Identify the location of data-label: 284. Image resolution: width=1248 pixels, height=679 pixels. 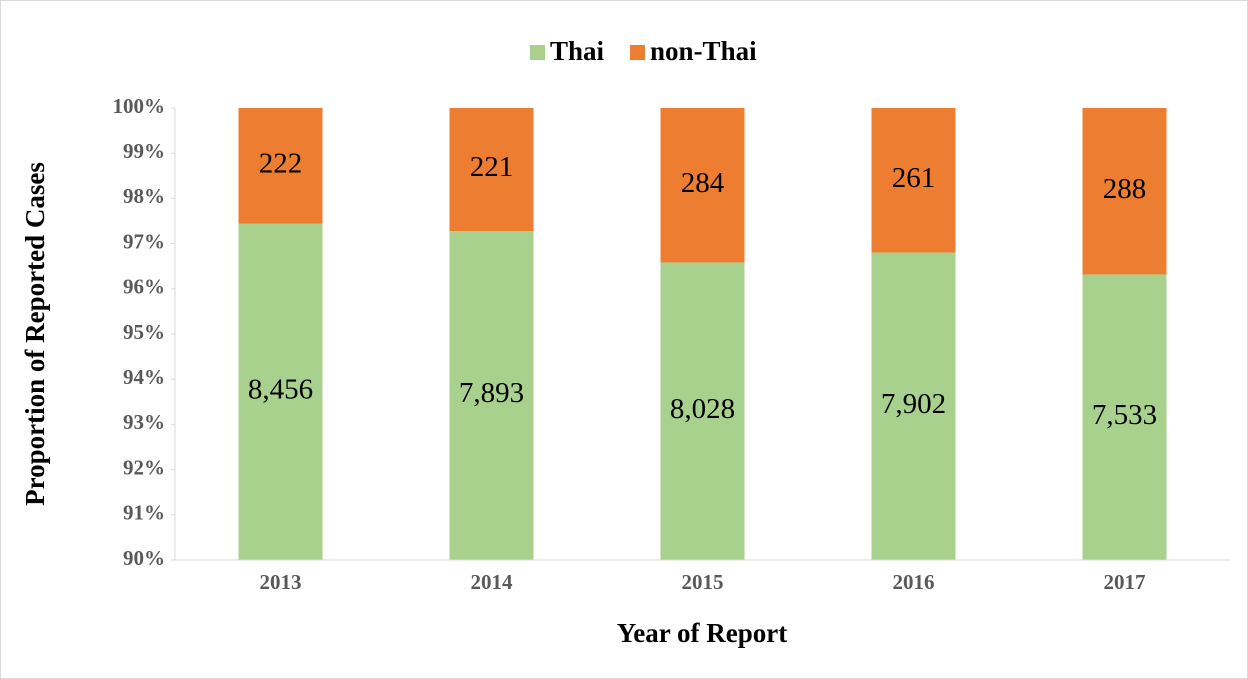
(703, 183).